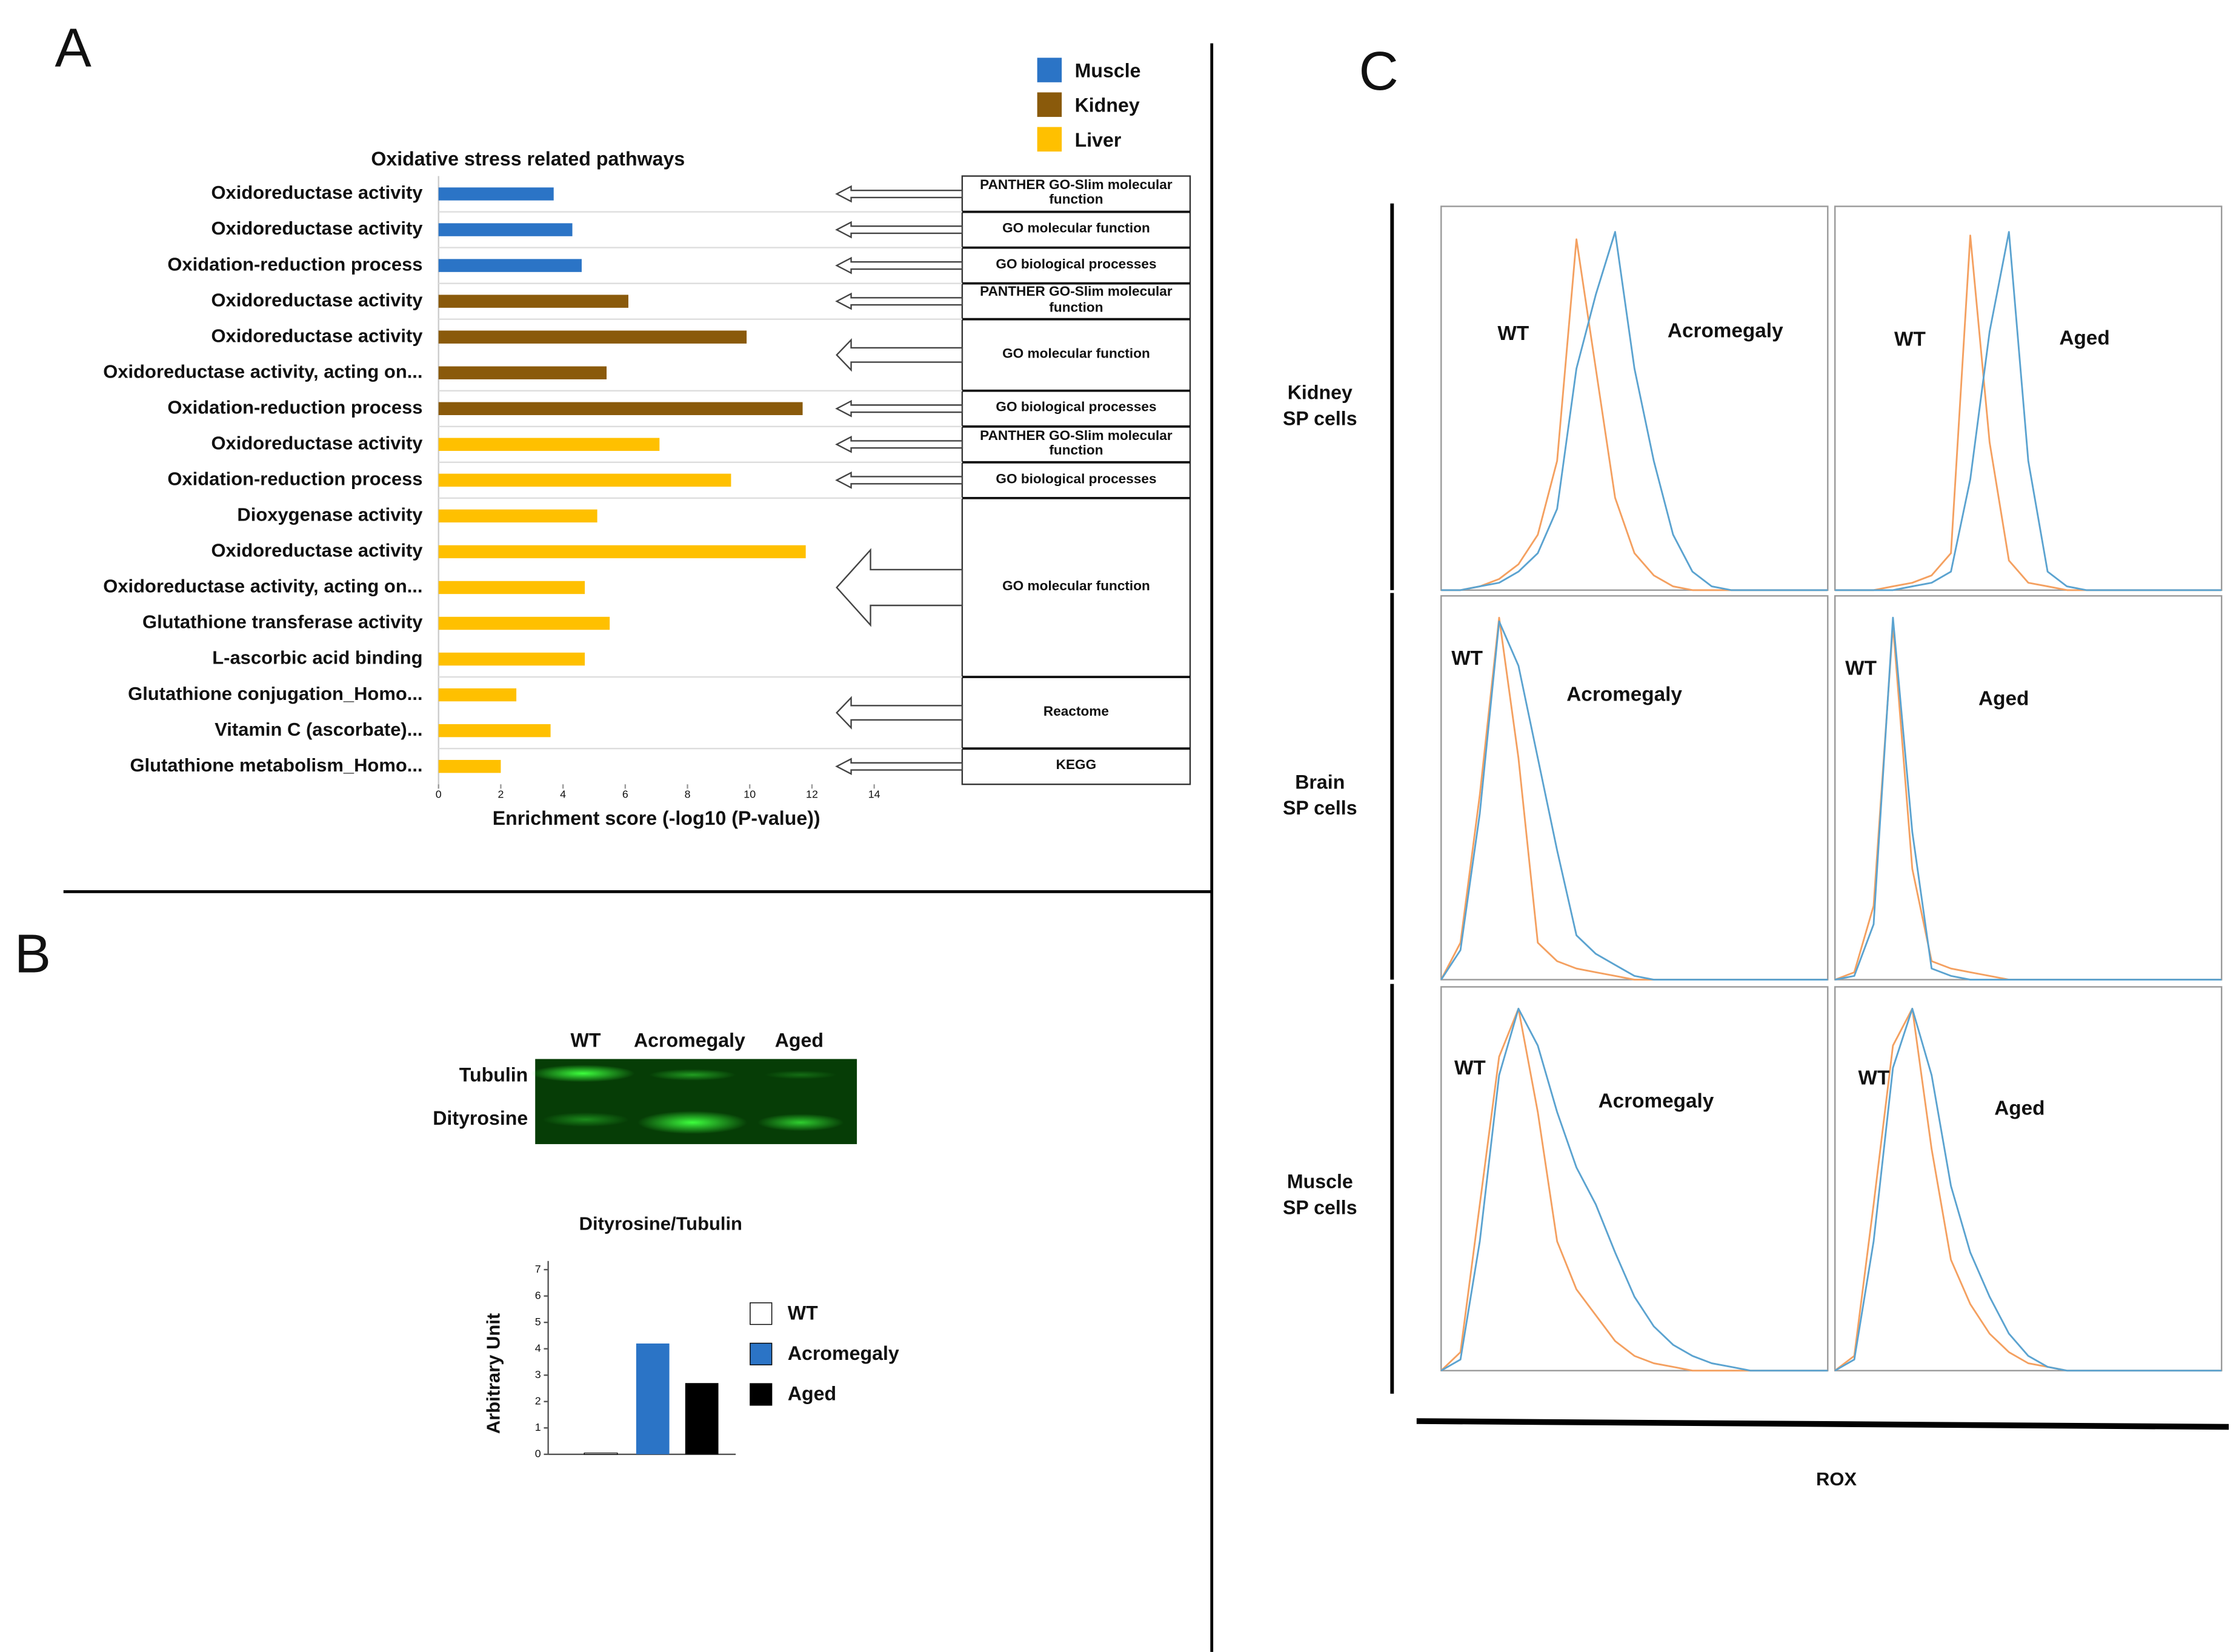 Image resolution: width=2236 pixels, height=1652 pixels. I want to click on blot-row-label: Dityrosine, so click(481, 1118).